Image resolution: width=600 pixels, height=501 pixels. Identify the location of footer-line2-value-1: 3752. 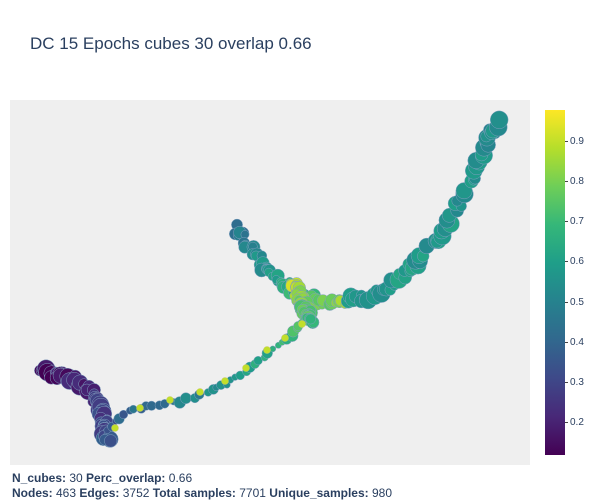
(136, 493).